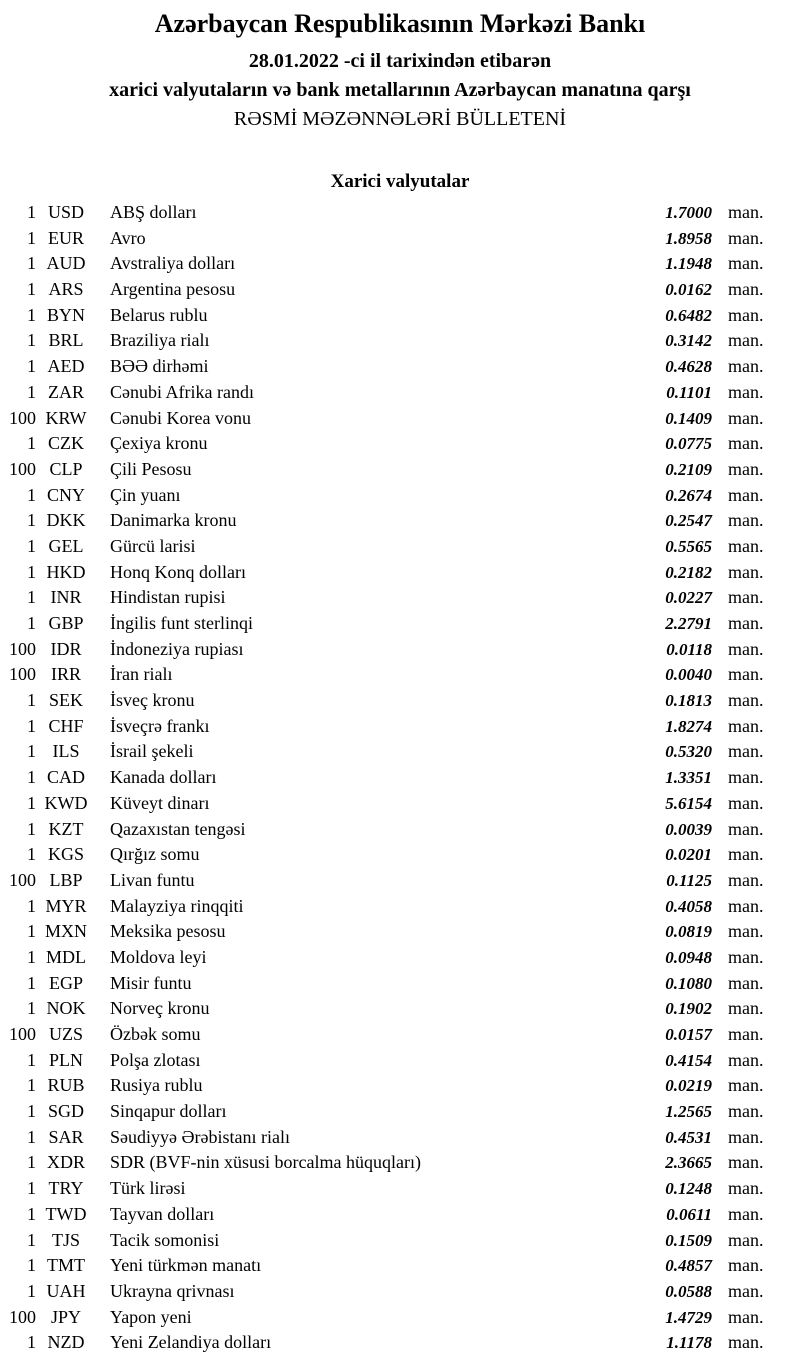 This screenshot has height=1356, width=800. What do you see at coordinates (688, 1112) in the screenshot?
I see `rate-value: 1.2565` at bounding box center [688, 1112].